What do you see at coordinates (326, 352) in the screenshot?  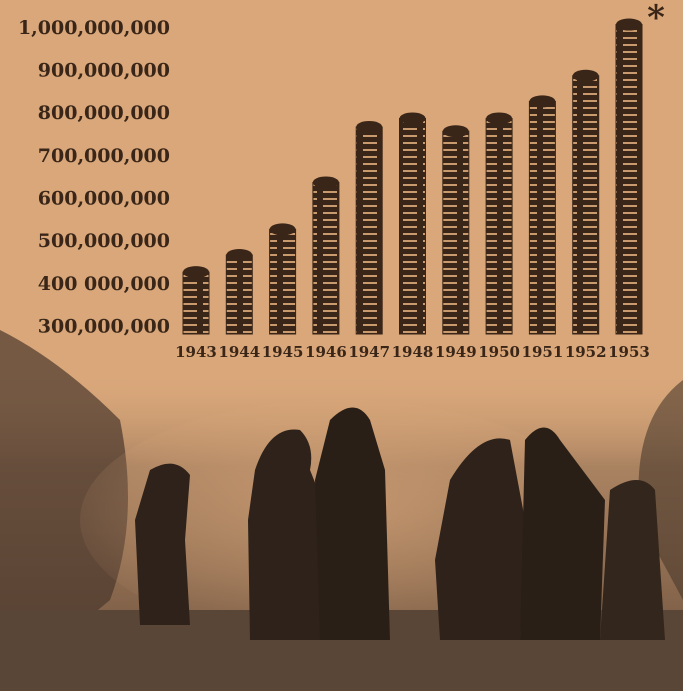 I see `x-tick-label: 1946` at bounding box center [326, 352].